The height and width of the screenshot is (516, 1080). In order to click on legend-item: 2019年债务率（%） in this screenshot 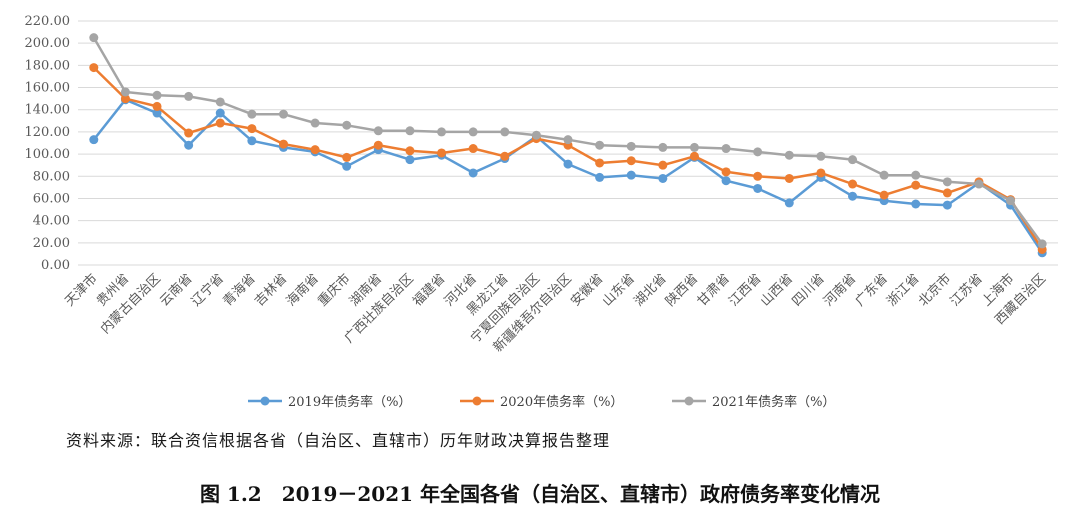, I will do `click(329, 402)`.